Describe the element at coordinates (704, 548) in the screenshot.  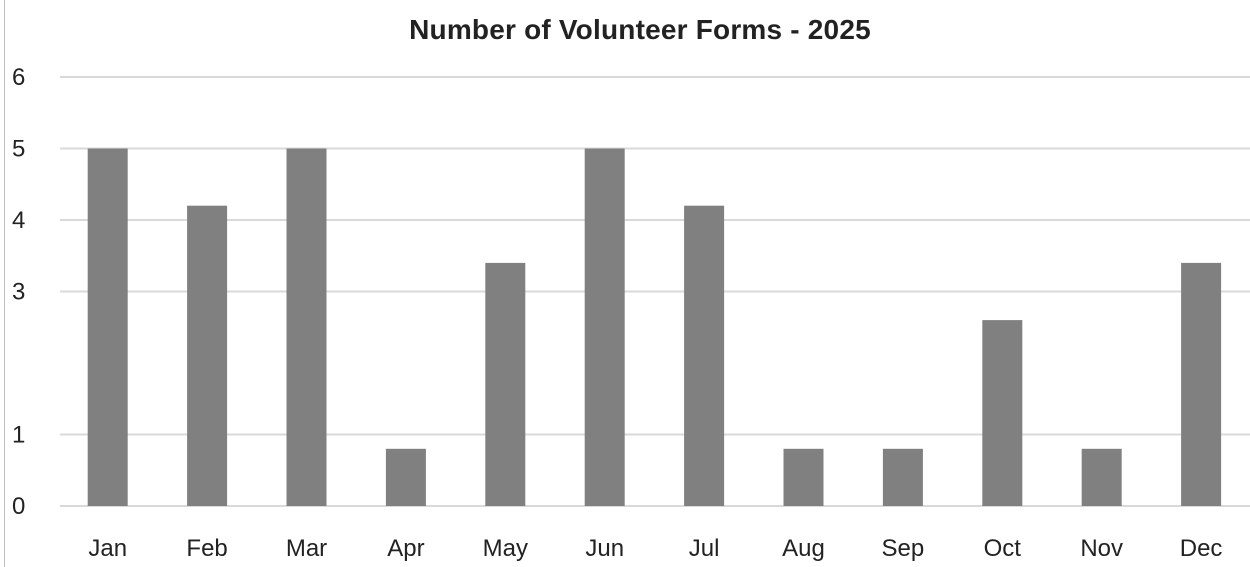
I see `x-tick-label-jul: Jul` at that location.